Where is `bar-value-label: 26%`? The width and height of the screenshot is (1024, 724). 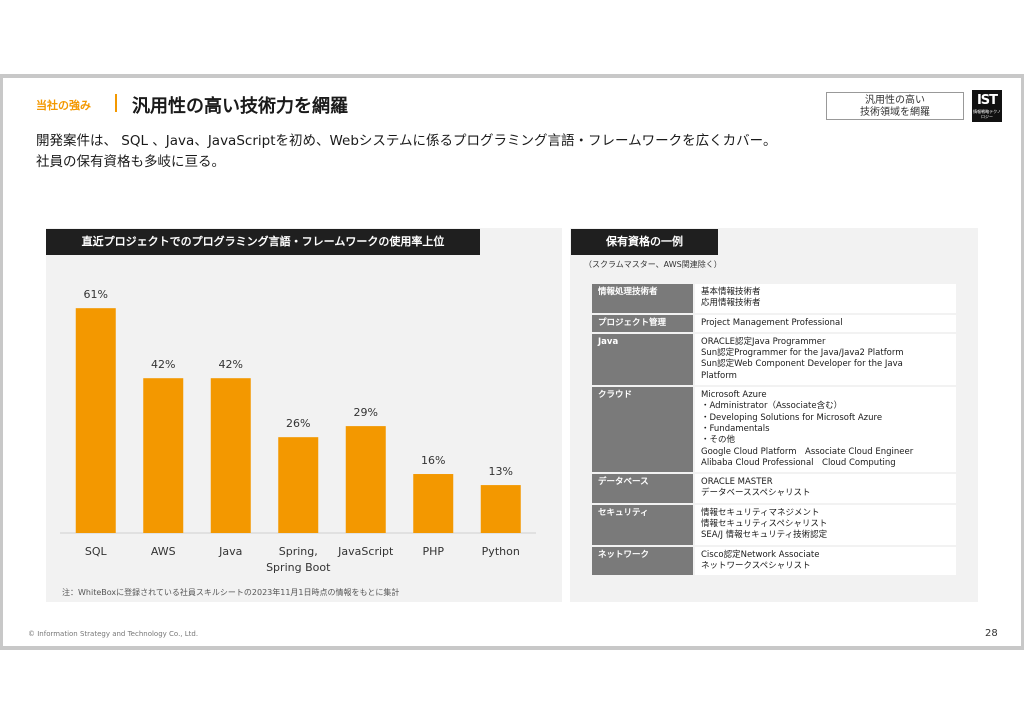 bar-value-label: 26% is located at coordinates (298, 423).